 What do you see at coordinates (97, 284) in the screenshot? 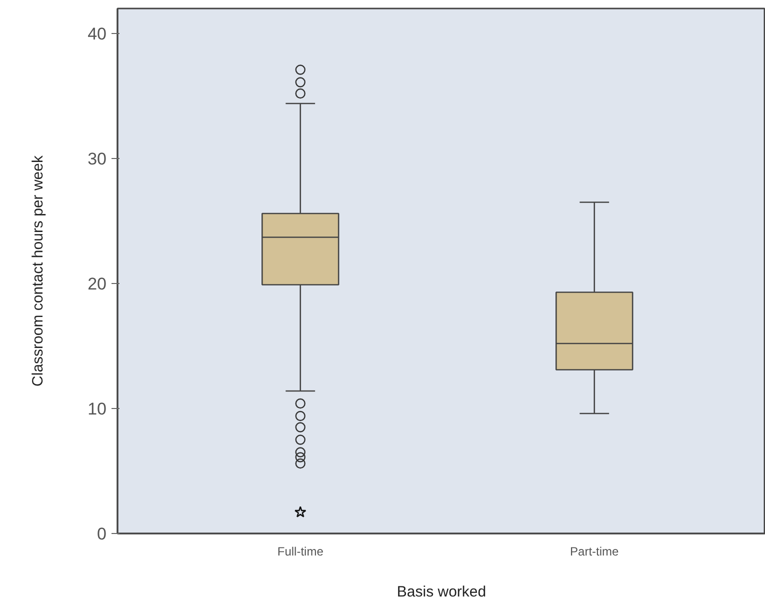
I see `y-tick-label: 20` at bounding box center [97, 284].